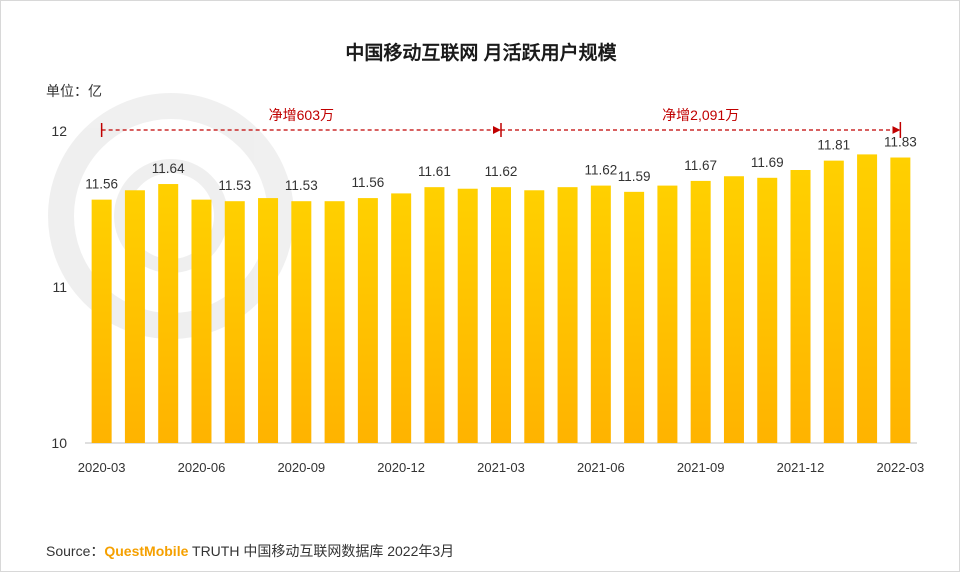 This screenshot has height=572, width=960. I want to click on x-tick-label: 2020-12, so click(401, 467).